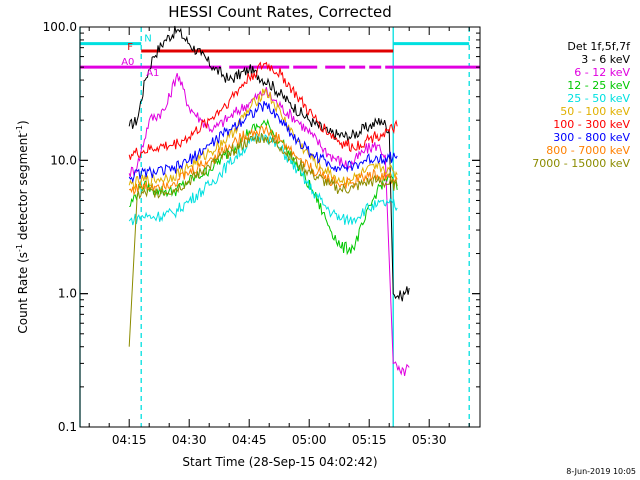  What do you see at coordinates (19, 248) in the screenshot?
I see `y-axis-label-sup1: -1` at bounding box center [19, 248].